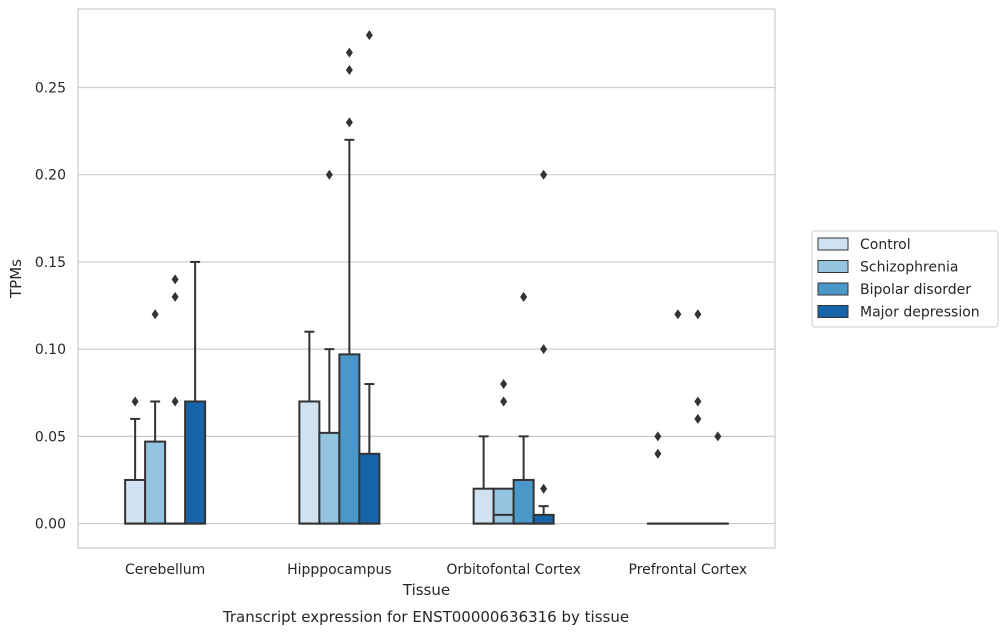  What do you see at coordinates (50, 437) in the screenshot?
I see `y-tick-label: 0.05` at bounding box center [50, 437].